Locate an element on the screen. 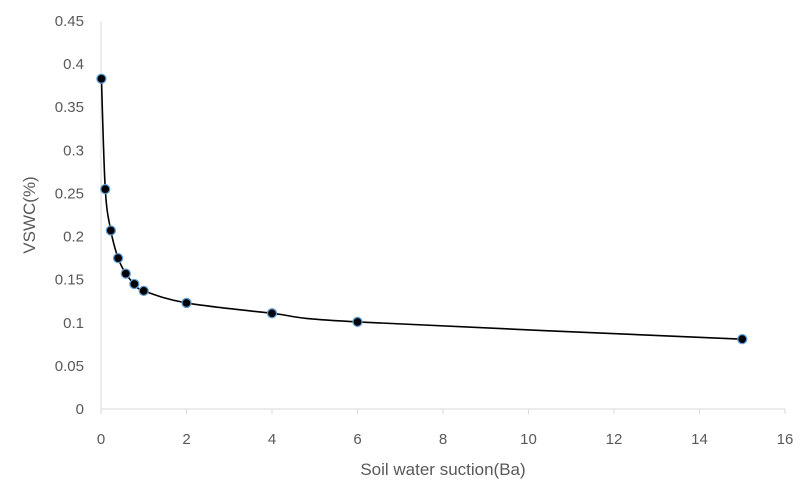 The width and height of the screenshot is (800, 498). y-tick-label: 0 is located at coordinates (80, 409).